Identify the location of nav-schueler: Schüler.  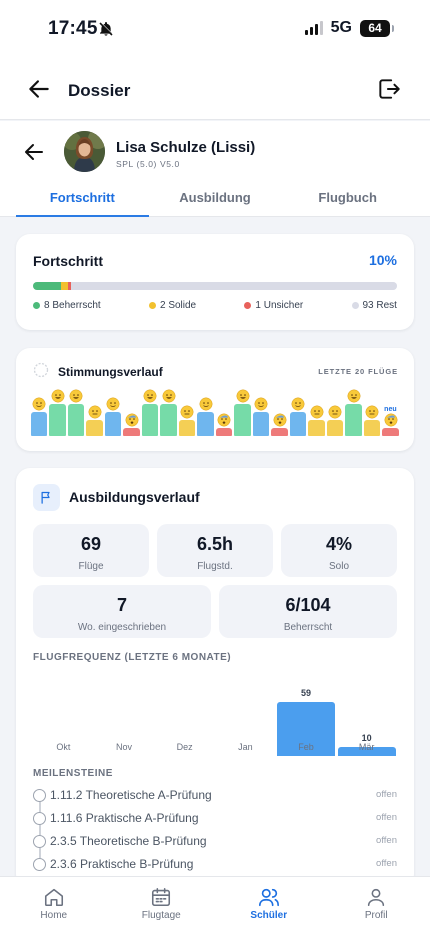
(269, 904).